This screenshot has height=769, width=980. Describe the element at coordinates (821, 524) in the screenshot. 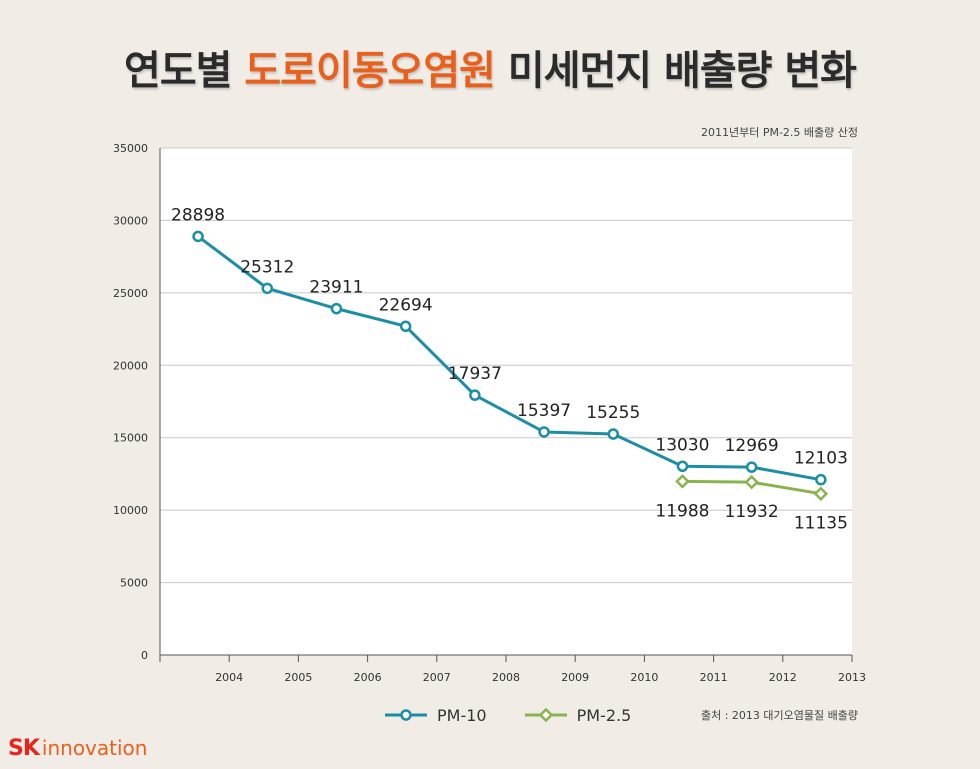

I see `data-label-pm25: 11135` at that location.